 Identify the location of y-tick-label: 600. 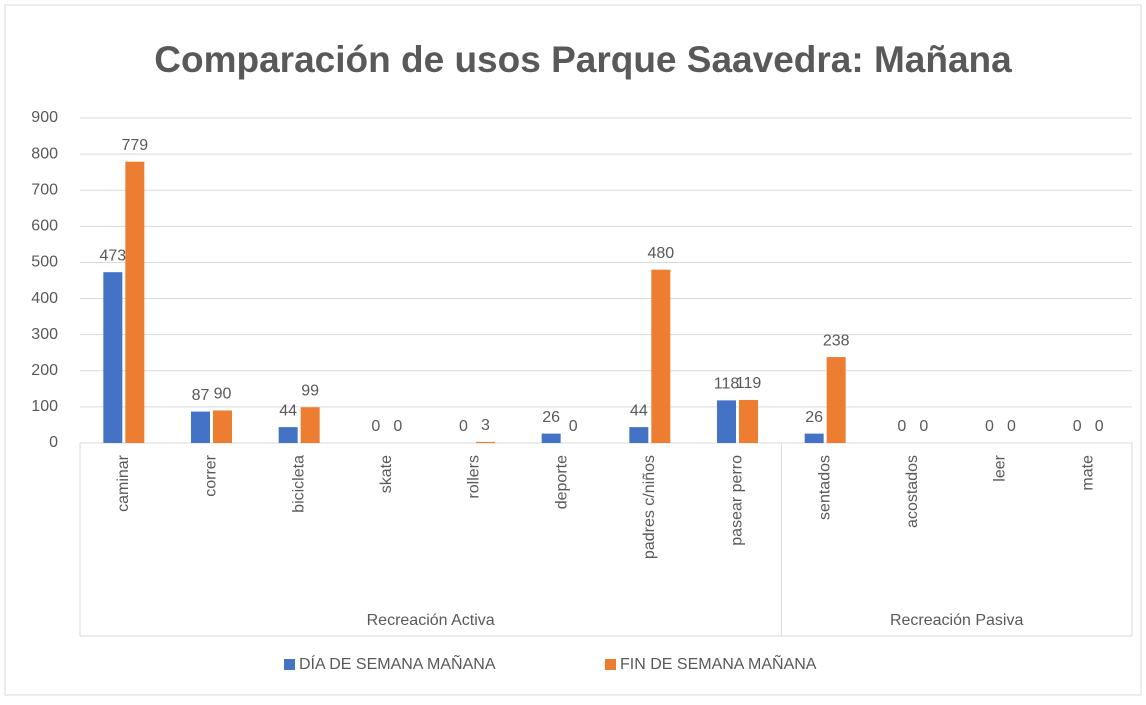
(44, 226).